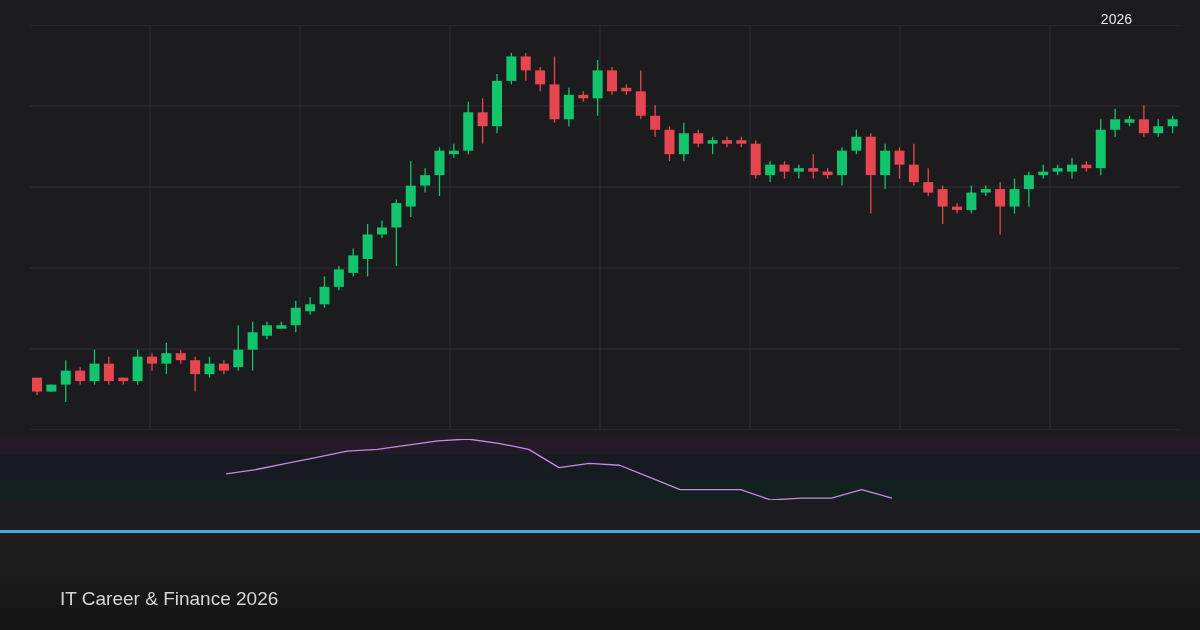 The image size is (1200, 630). Describe the element at coordinates (169, 599) in the screenshot. I see `text: IT Career & Finance 2026` at that location.